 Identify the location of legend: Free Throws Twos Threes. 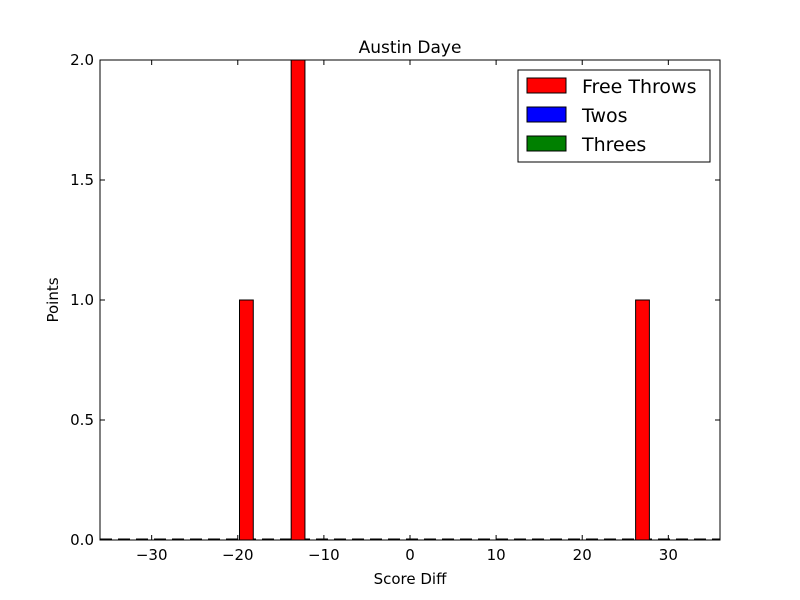
(614, 116).